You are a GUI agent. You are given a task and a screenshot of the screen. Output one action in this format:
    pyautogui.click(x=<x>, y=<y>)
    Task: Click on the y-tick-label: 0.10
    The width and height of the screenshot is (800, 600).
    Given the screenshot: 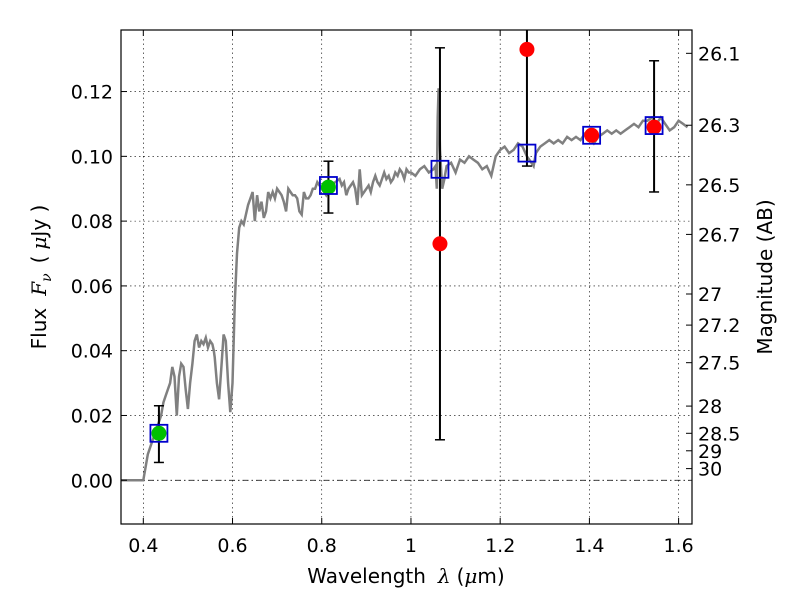 What is the action you would take?
    pyautogui.click(x=92, y=157)
    